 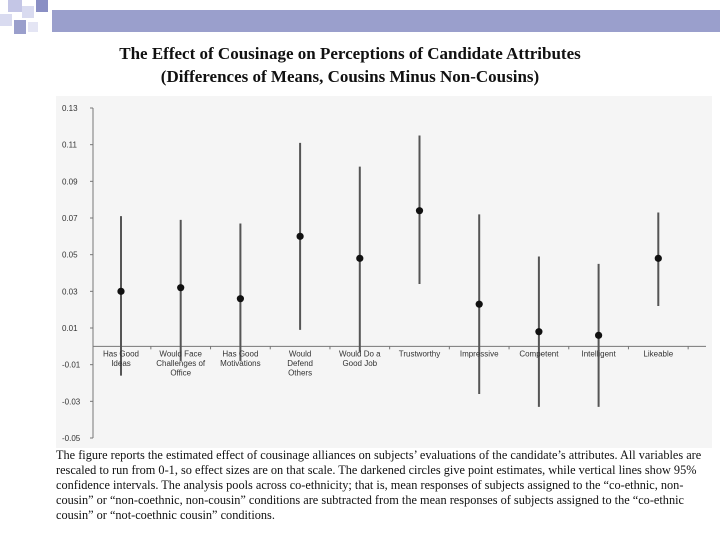 I want to click on x-category-label: Would Defend Others, so click(x=300, y=363).